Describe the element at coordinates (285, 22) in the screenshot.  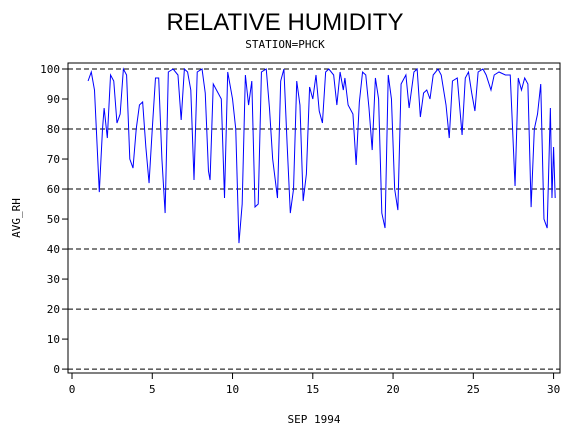
I see `chart-title: RELATIVE HUMIDITY` at that location.